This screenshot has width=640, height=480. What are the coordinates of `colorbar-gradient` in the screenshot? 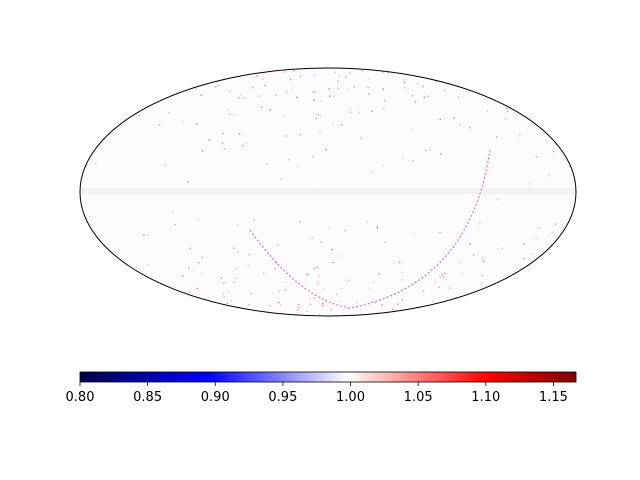 It's located at (328, 377).